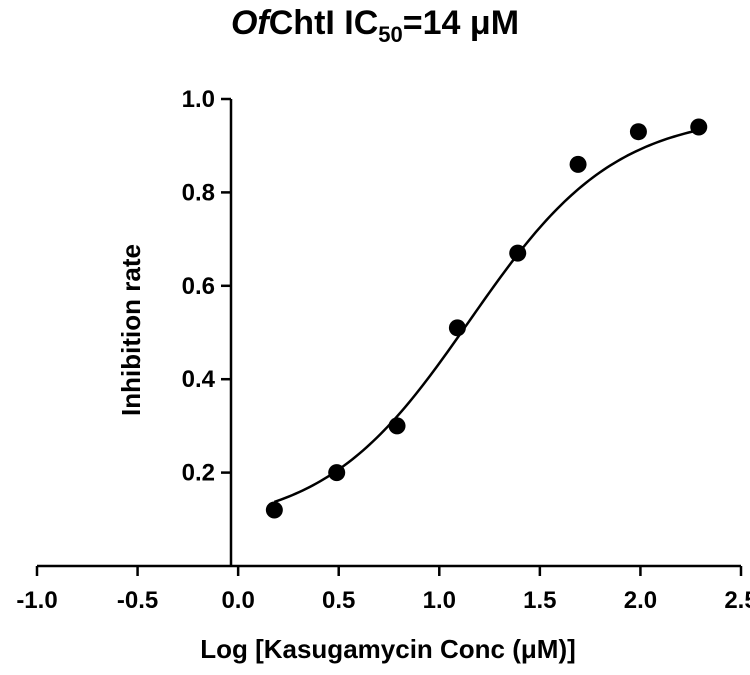  Describe the element at coordinates (249, 23) in the screenshot. I see `title-italic-part: Of` at that location.